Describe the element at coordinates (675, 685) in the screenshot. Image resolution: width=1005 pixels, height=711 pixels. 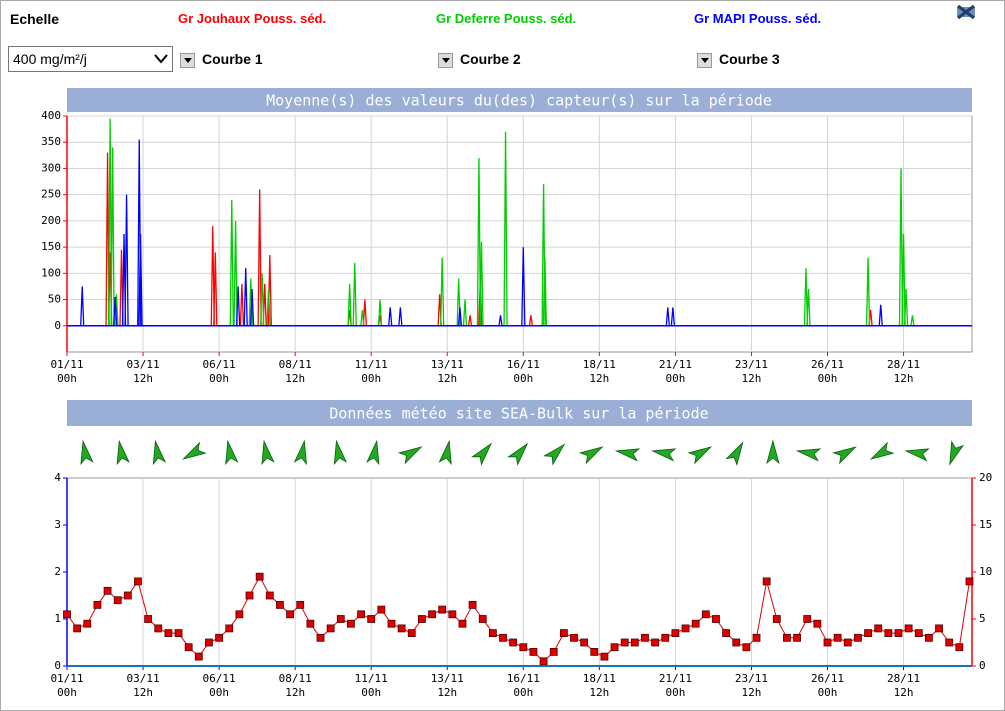
I see `x-tick-label: 21/11 00h` at that location.